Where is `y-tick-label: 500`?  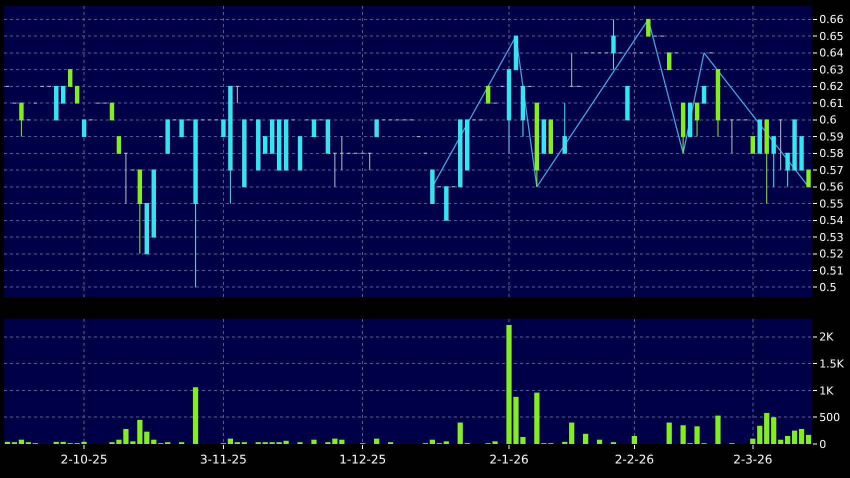
y-tick-label: 500 is located at coordinates (829, 417).